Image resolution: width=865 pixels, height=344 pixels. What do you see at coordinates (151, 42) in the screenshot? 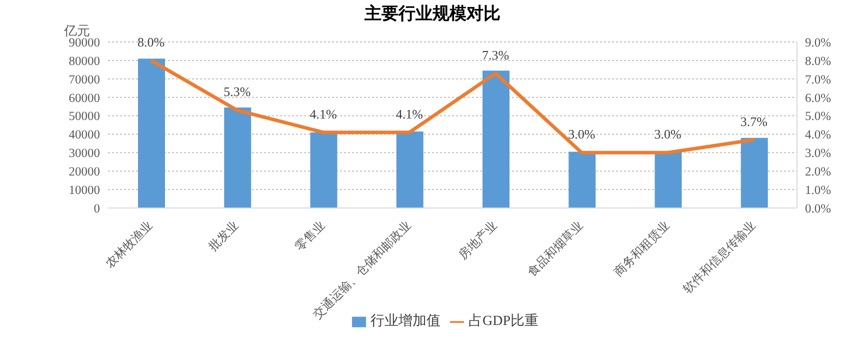
I see `data-label: 8.0%` at bounding box center [151, 42].